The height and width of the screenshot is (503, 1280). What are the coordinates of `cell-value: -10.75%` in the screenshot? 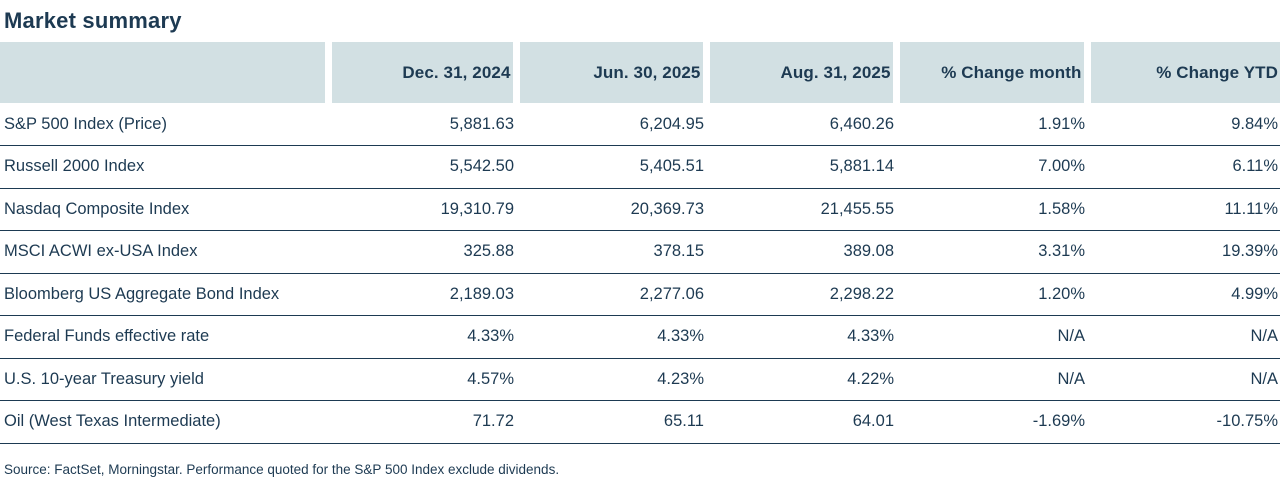 It's located at (1183, 422).